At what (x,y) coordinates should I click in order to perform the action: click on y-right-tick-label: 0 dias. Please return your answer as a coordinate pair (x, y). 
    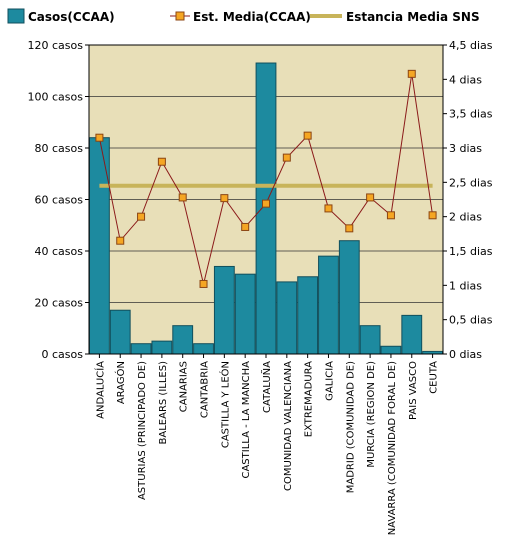
    Looking at the image, I should click on (465, 354).